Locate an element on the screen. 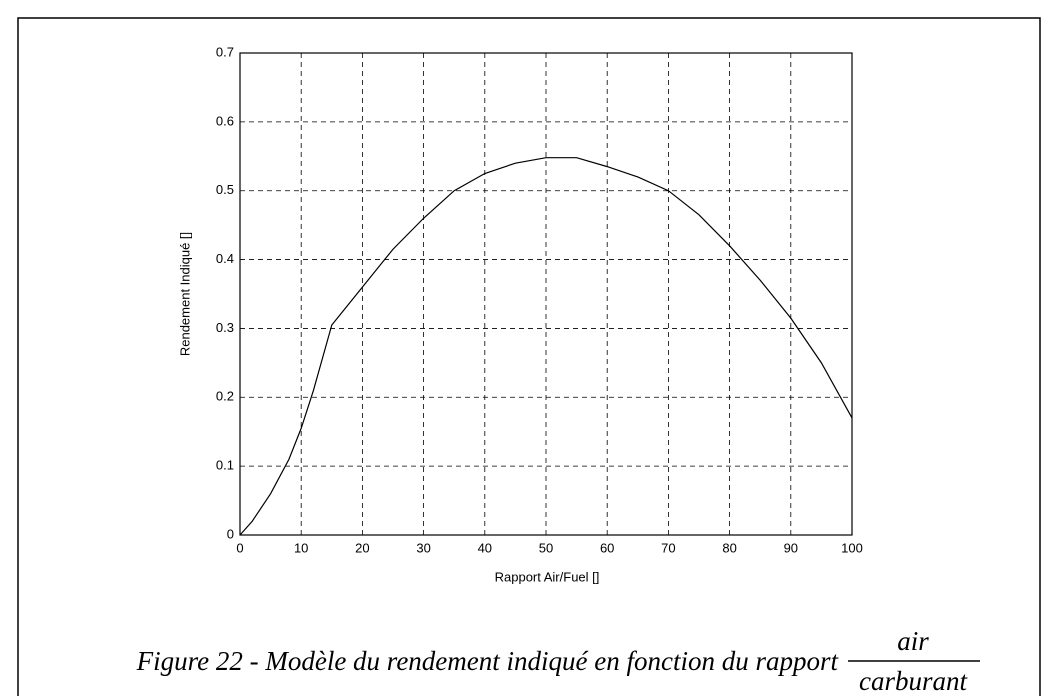 The image size is (1053, 696). y-tick-label: 0.7 is located at coordinates (225, 51).